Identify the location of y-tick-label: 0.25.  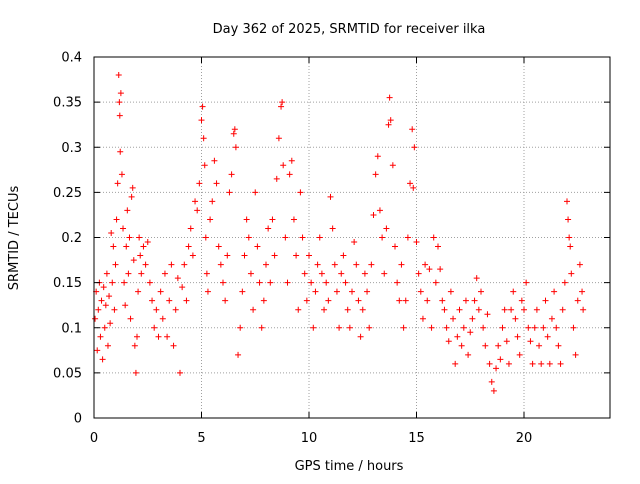
(67, 193).